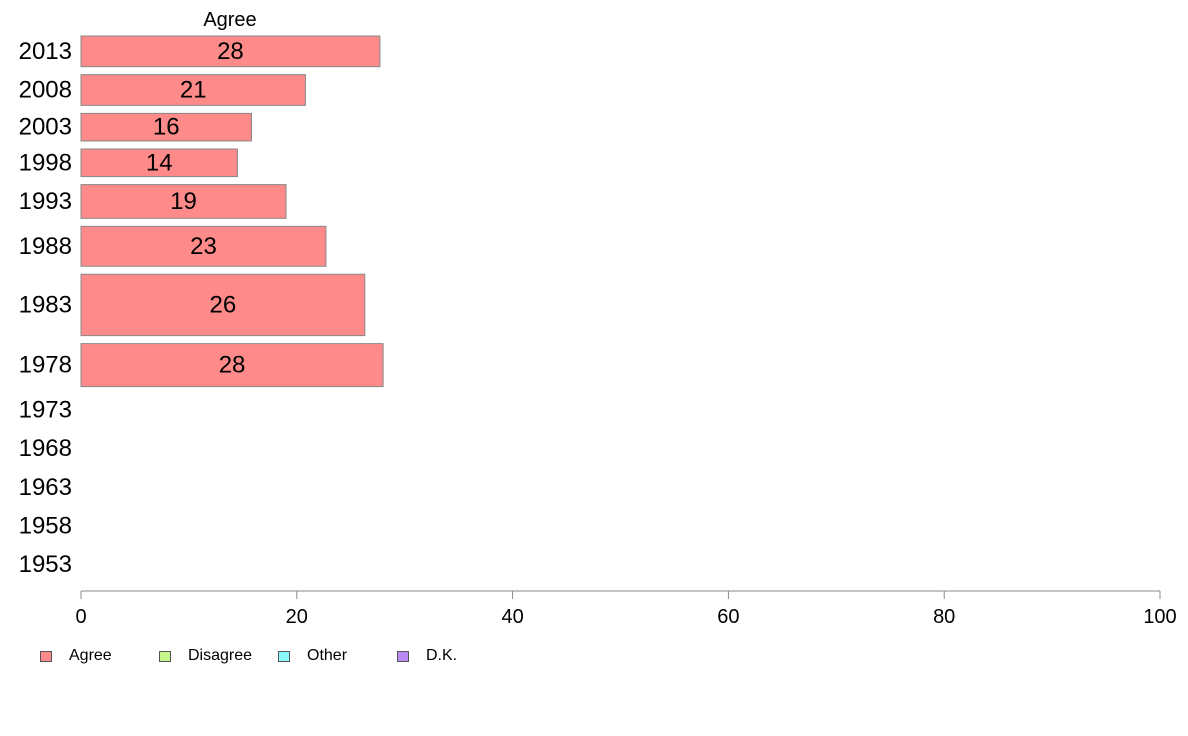 This screenshot has height=736, width=1188. I want to click on legend-label-other: Other, so click(327, 655).